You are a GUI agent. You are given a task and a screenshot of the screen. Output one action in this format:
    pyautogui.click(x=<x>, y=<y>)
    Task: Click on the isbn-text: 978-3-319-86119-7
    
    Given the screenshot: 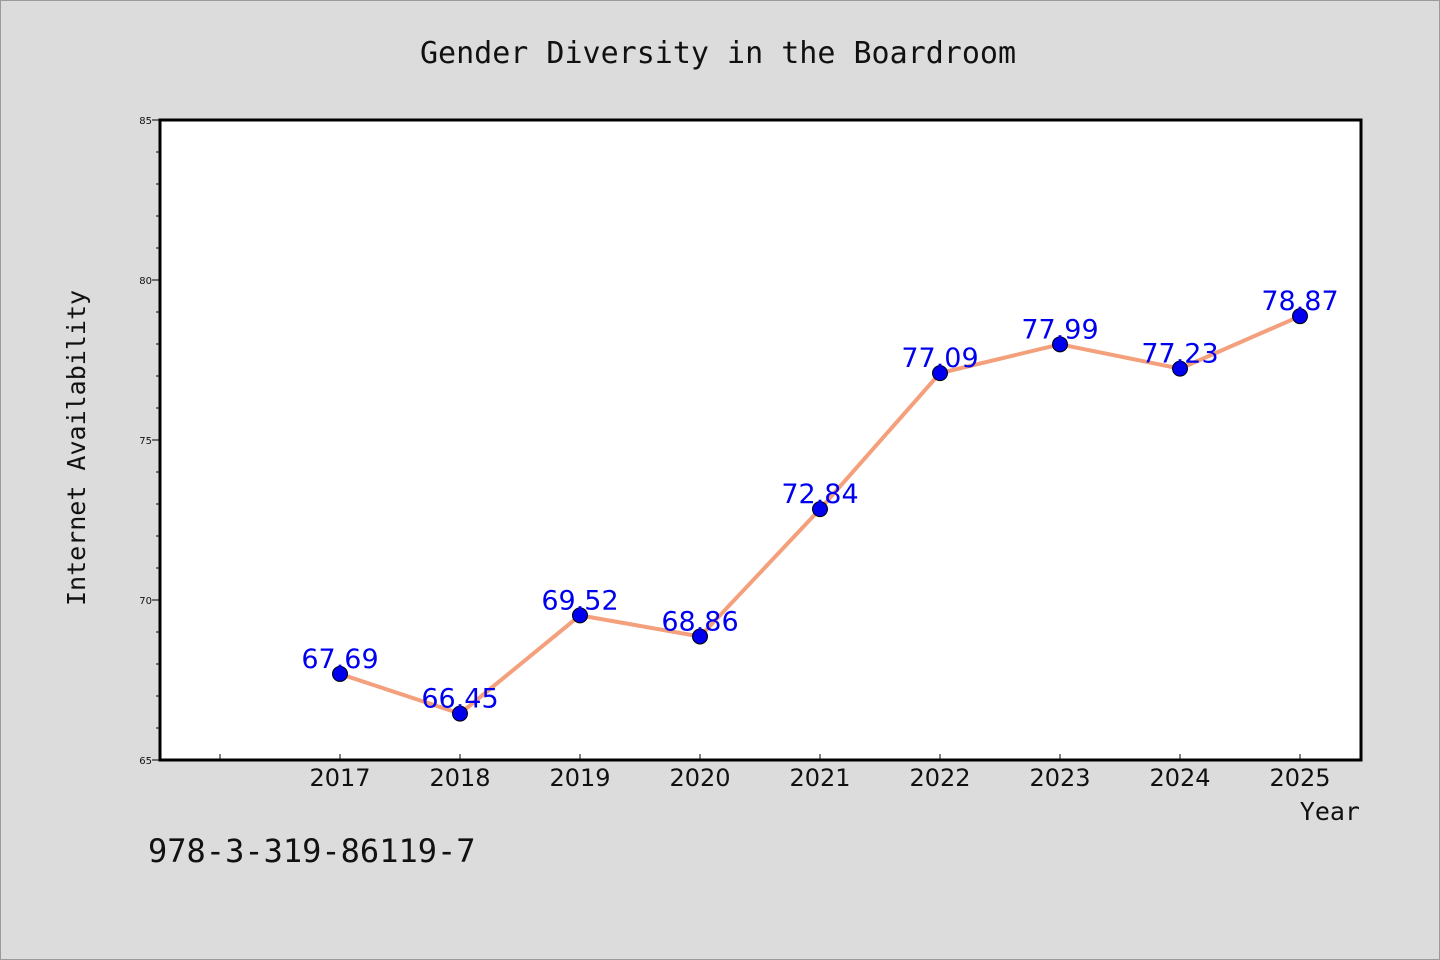 What is the action you would take?
    pyautogui.click(x=312, y=851)
    